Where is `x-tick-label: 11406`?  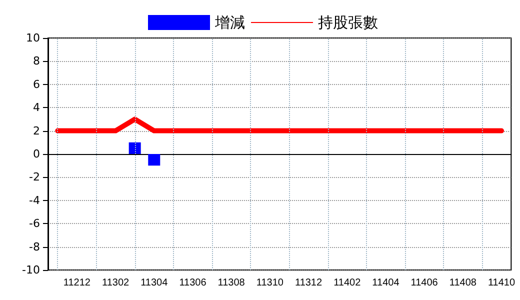
x-tick-label: 11406 is located at coordinates (424, 283).